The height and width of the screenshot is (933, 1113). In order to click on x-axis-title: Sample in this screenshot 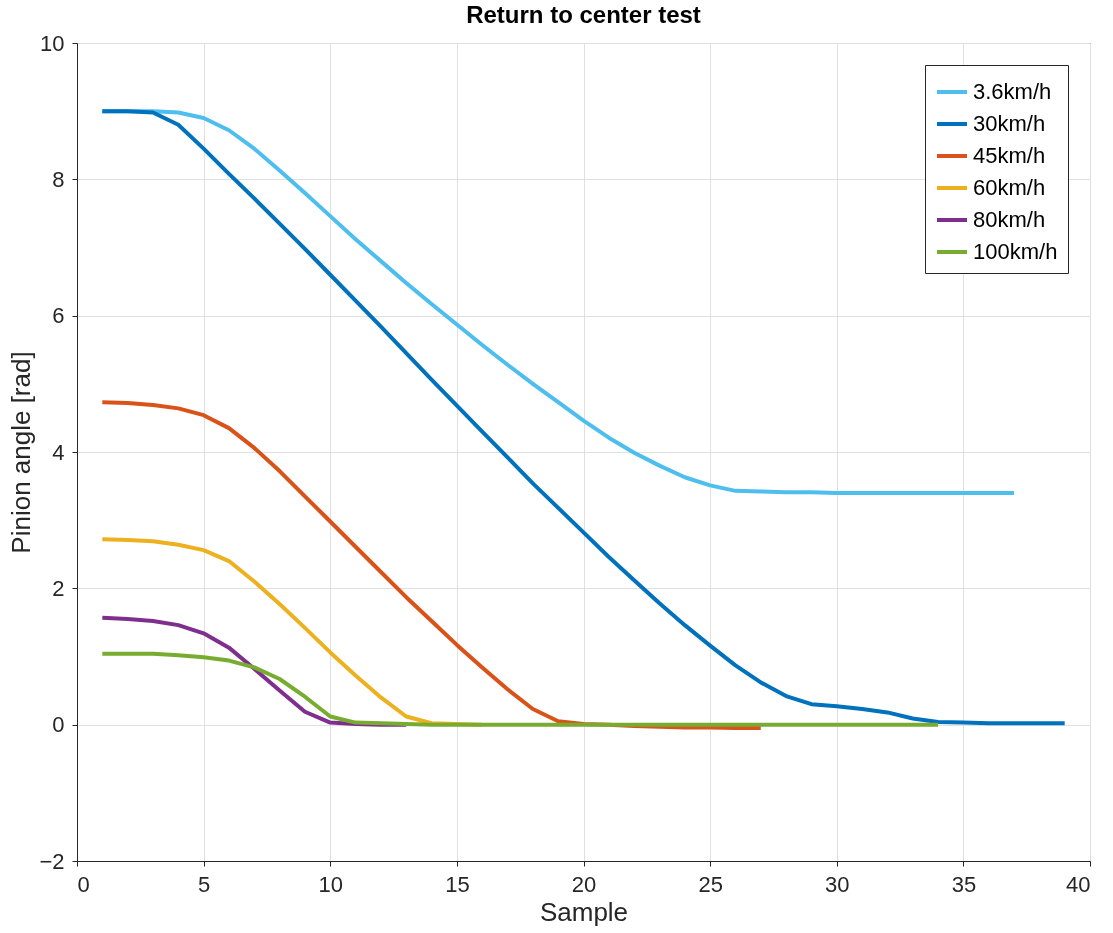, I will do `click(584, 911)`.